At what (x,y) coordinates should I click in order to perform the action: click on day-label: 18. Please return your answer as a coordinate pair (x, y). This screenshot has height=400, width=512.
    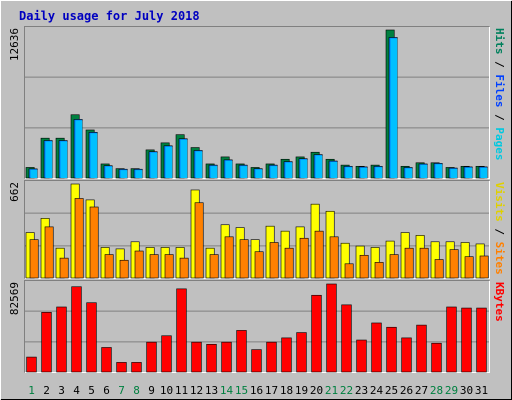
    Looking at the image, I should click on (286, 390).